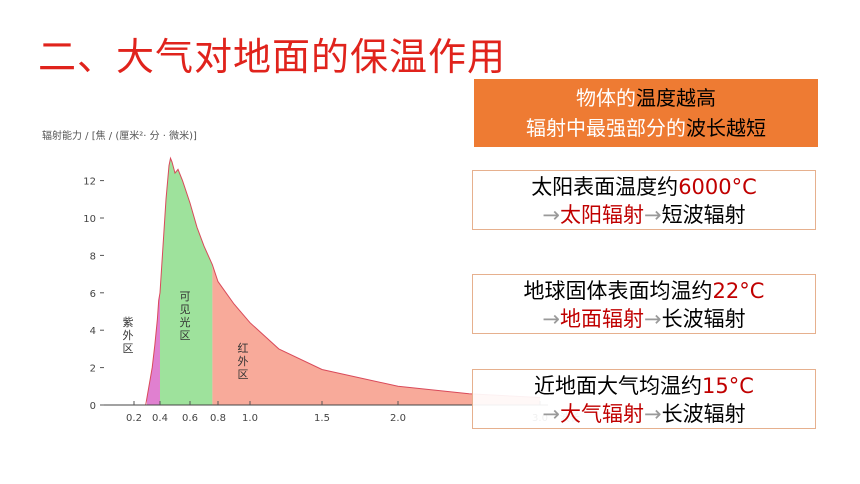 The width and height of the screenshot is (860, 484). What do you see at coordinates (160, 418) in the screenshot?
I see `x-tick-label: 0.4` at bounding box center [160, 418].